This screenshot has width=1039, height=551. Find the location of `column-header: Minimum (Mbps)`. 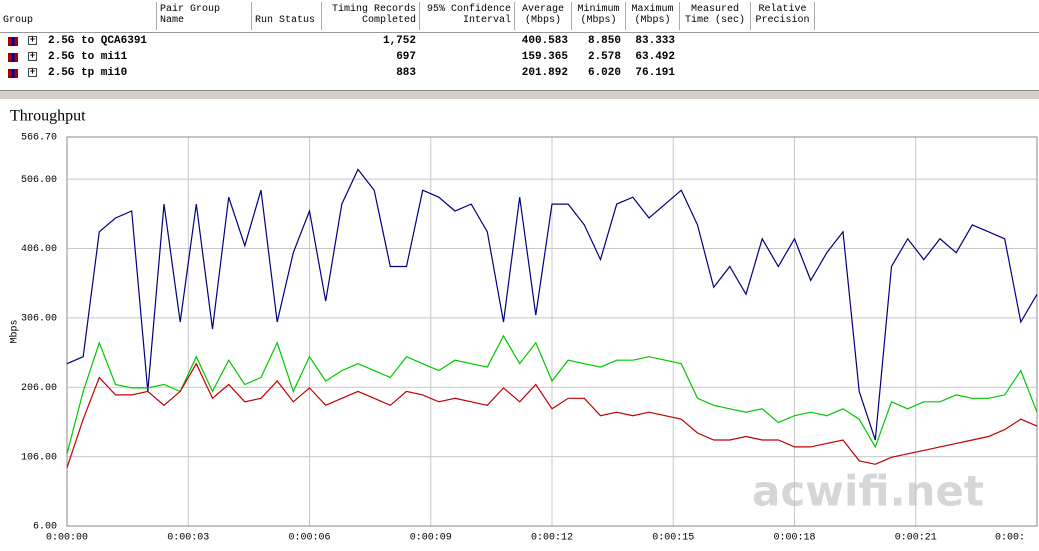

column-header: Minimum (Mbps) is located at coordinates (599, 16).